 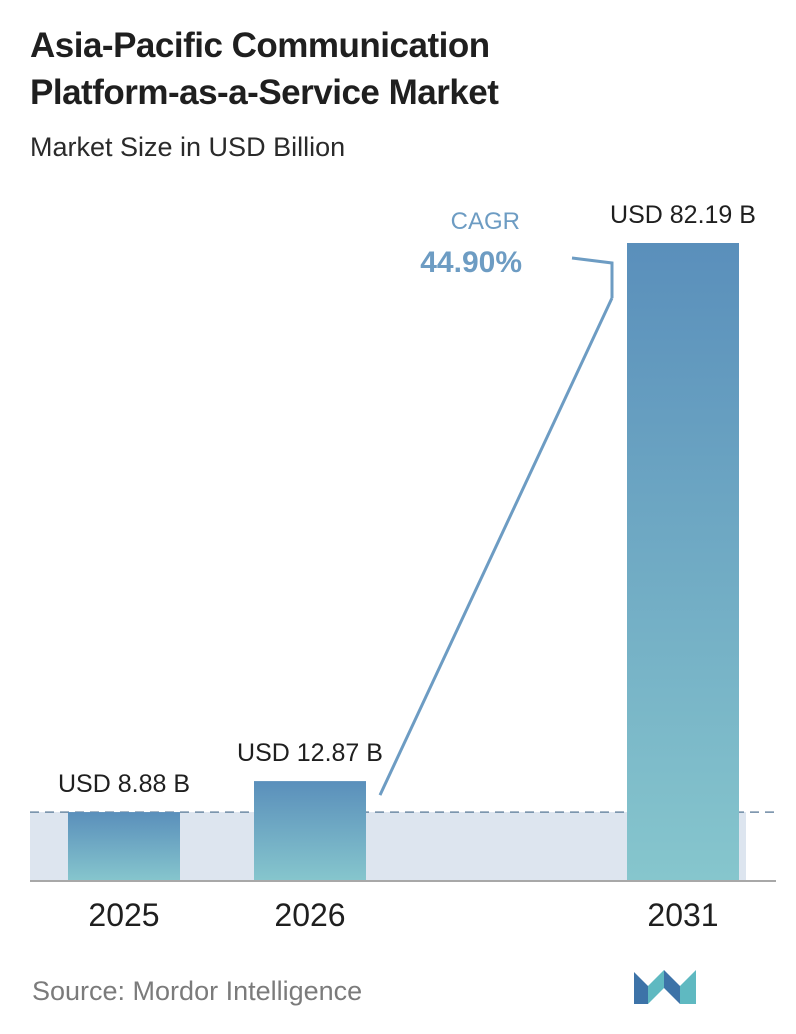 What do you see at coordinates (310, 831) in the screenshot?
I see `bar-2026` at bounding box center [310, 831].